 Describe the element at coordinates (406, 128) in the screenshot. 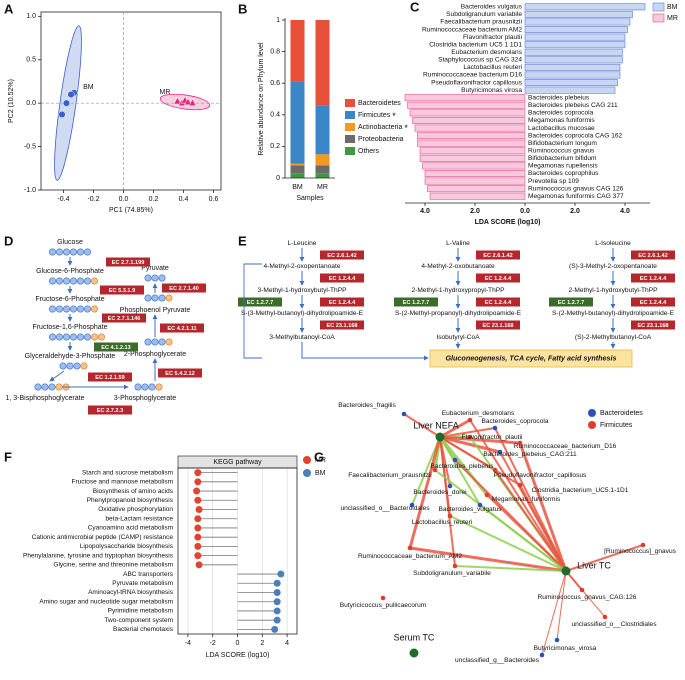

I see `legend-annotation: *` at that location.